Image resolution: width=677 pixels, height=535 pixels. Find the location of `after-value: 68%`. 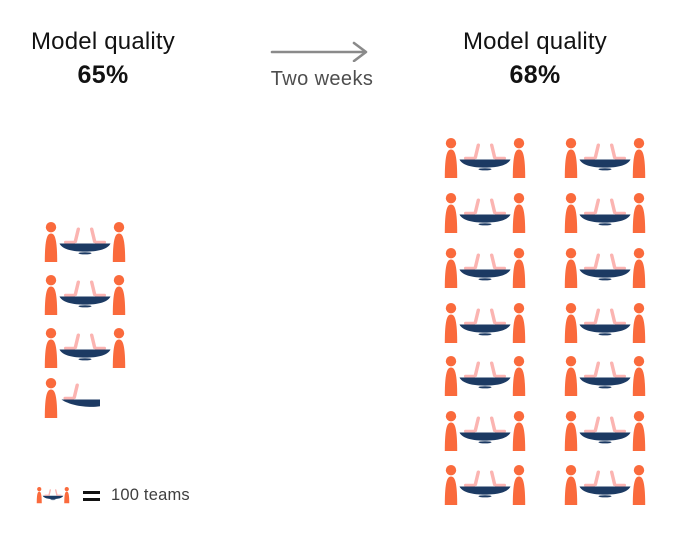

after-value: 68% is located at coordinates (535, 75).